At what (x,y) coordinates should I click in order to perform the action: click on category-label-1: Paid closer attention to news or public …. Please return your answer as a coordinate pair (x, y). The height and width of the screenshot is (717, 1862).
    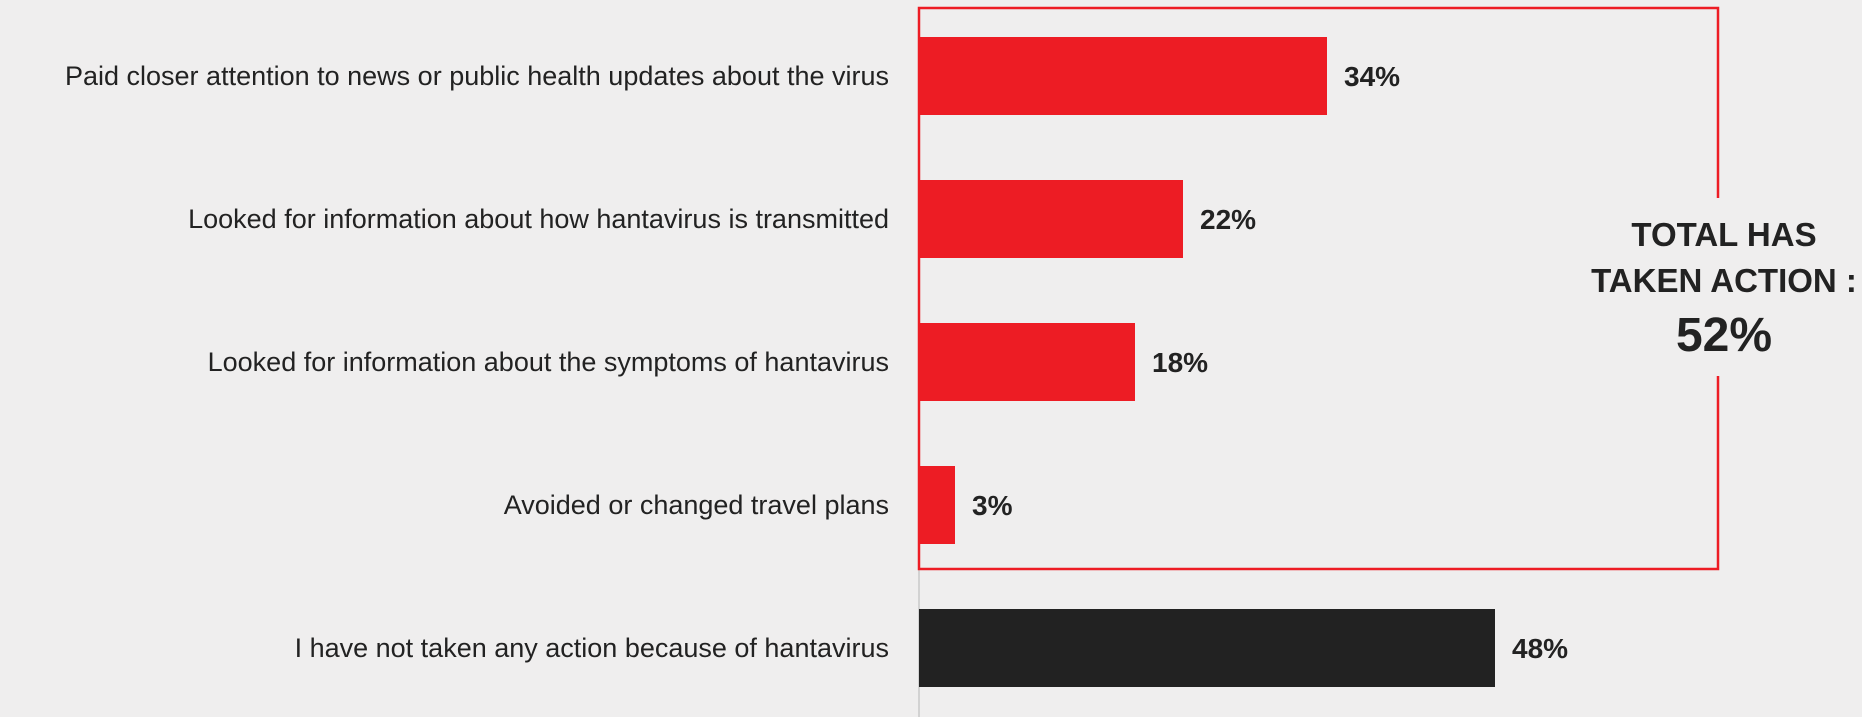
    Looking at the image, I should click on (477, 76).